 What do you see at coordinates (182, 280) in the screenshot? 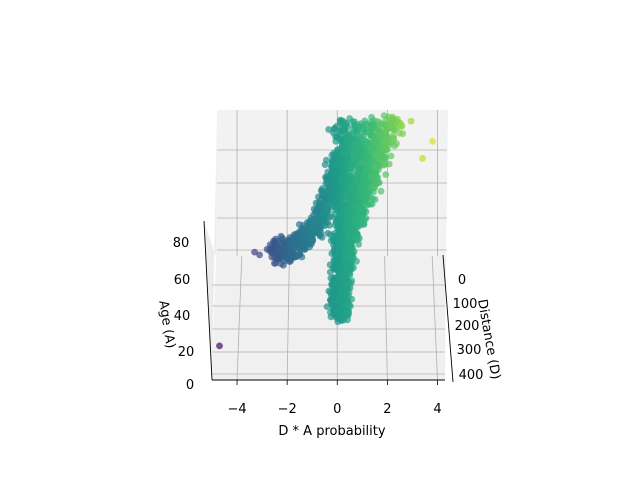
I see `z-tick-label: 60` at bounding box center [182, 280].